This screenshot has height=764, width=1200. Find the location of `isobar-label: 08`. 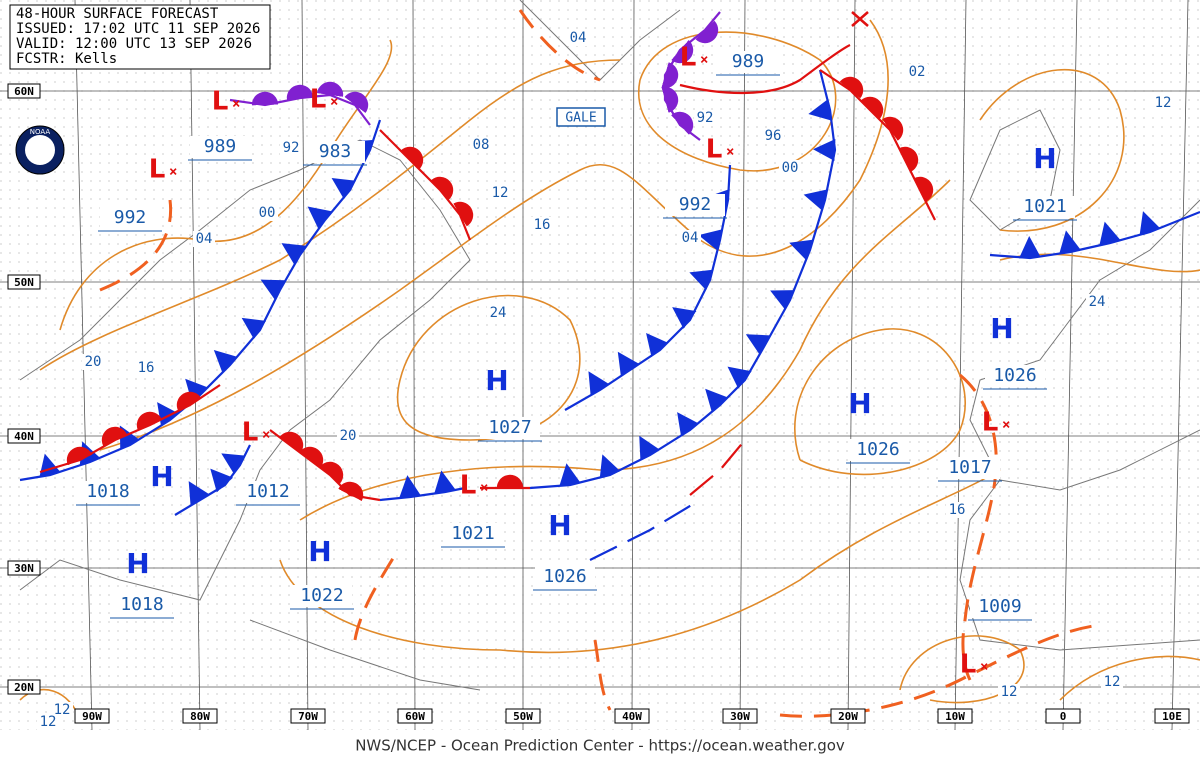

isobar-label: 08 is located at coordinates (481, 145).